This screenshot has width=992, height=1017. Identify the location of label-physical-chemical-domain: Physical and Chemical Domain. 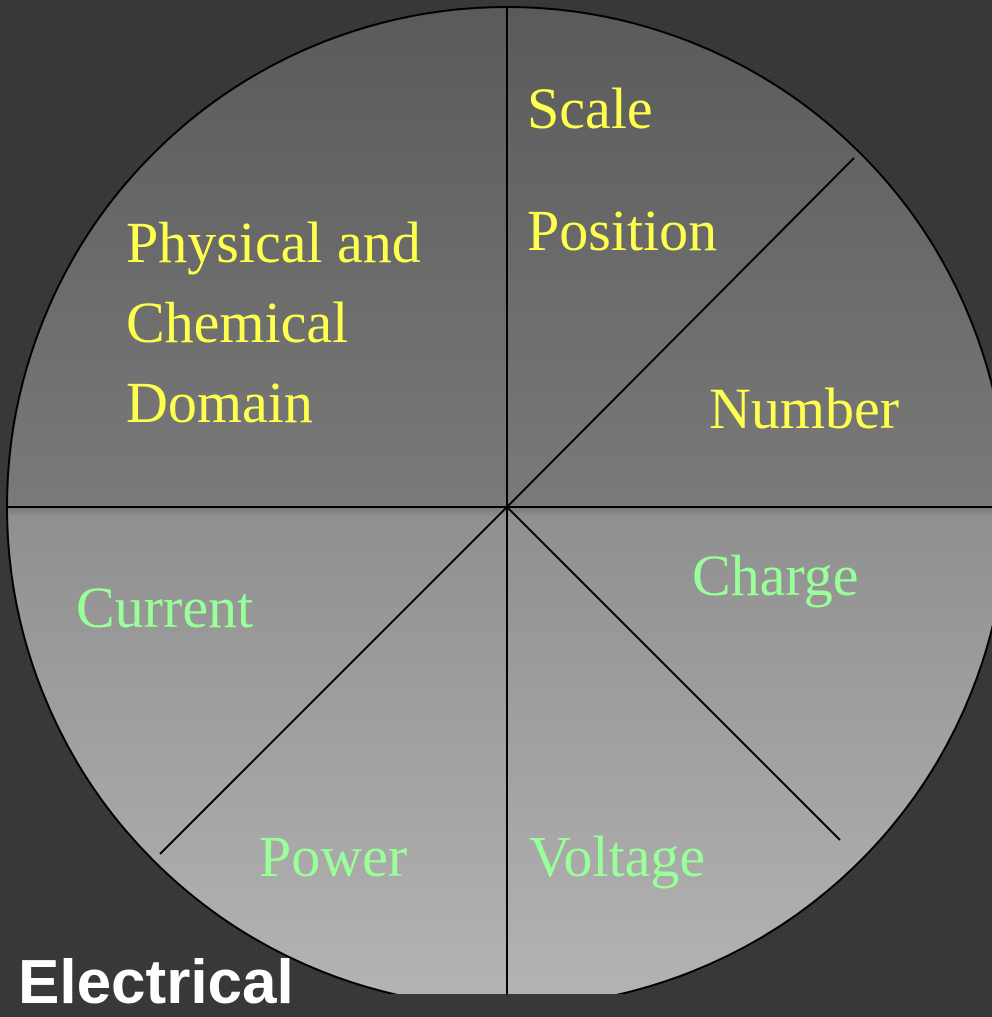
(280, 322).